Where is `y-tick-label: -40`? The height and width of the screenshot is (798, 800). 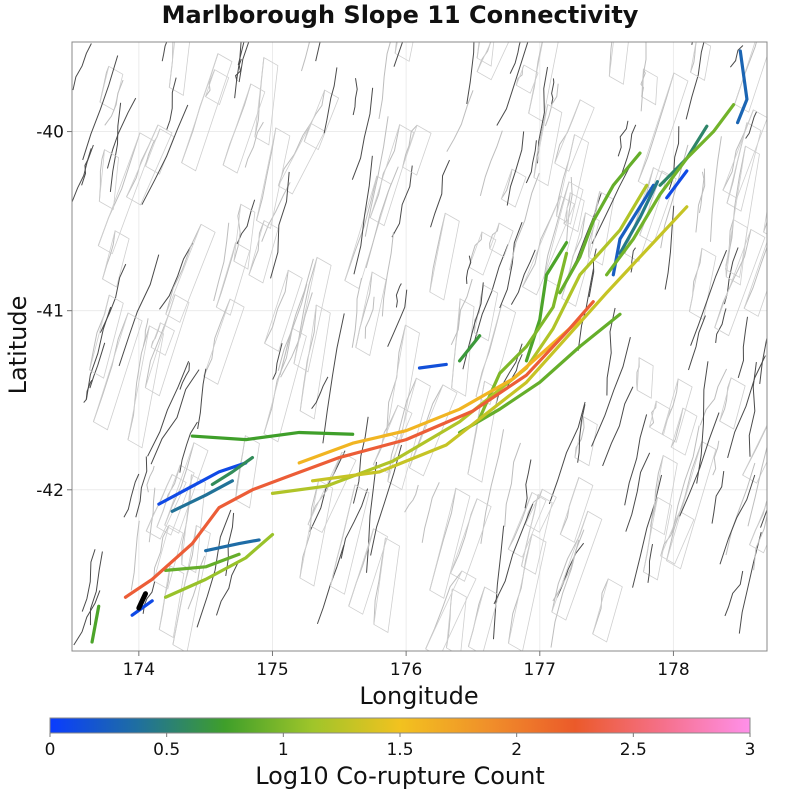 y-tick-label: -40 is located at coordinates (50, 133).